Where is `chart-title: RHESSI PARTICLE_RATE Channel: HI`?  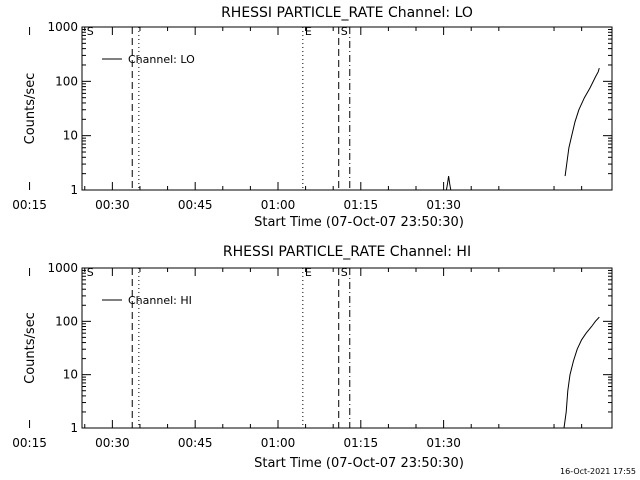 chart-title: RHESSI PARTICLE_RATE Channel: HI is located at coordinates (347, 252).